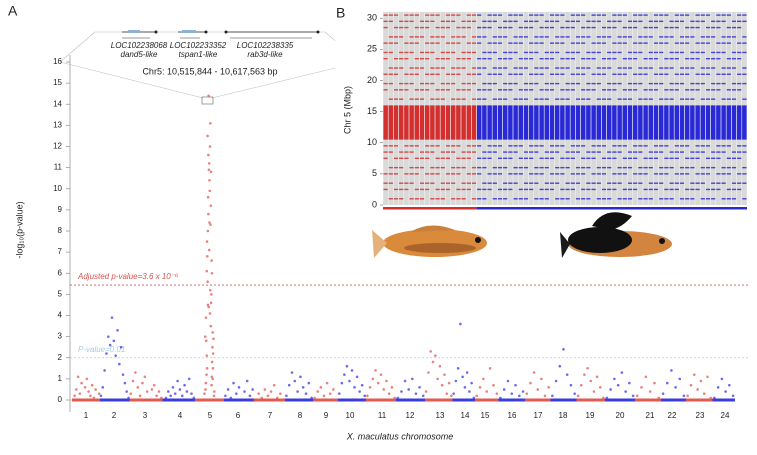  Describe the element at coordinates (238, 415) in the screenshot. I see `x-tick-label: 6` at that location.